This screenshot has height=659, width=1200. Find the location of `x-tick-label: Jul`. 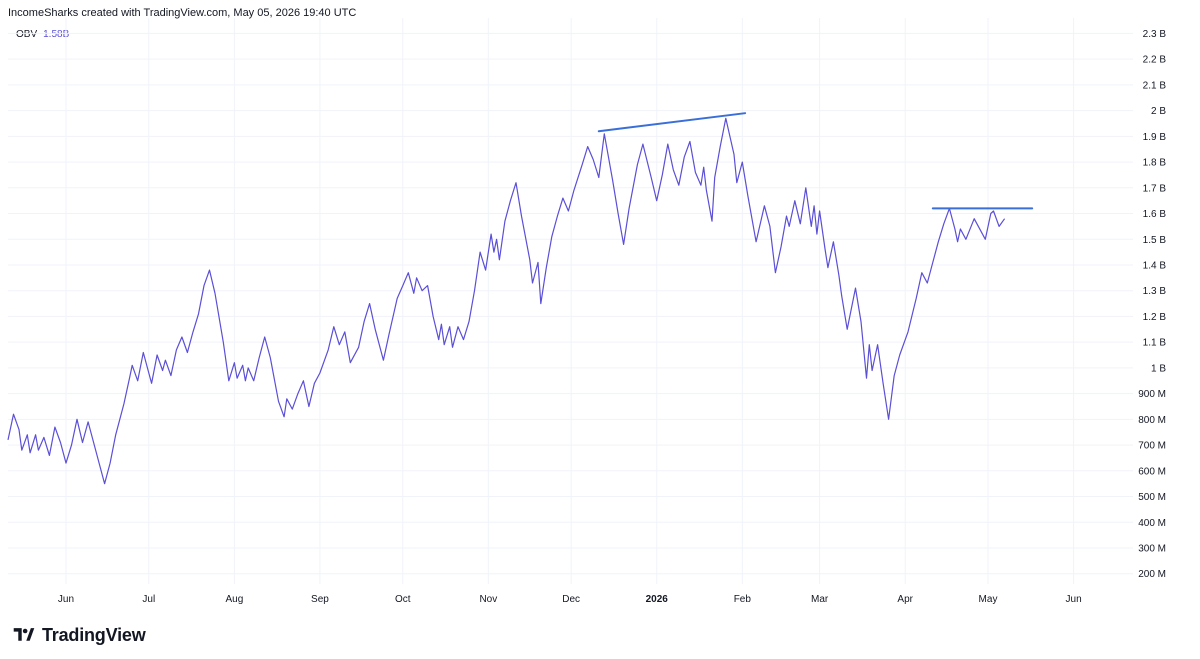

x-tick-label: Jul is located at coordinates (148, 599).